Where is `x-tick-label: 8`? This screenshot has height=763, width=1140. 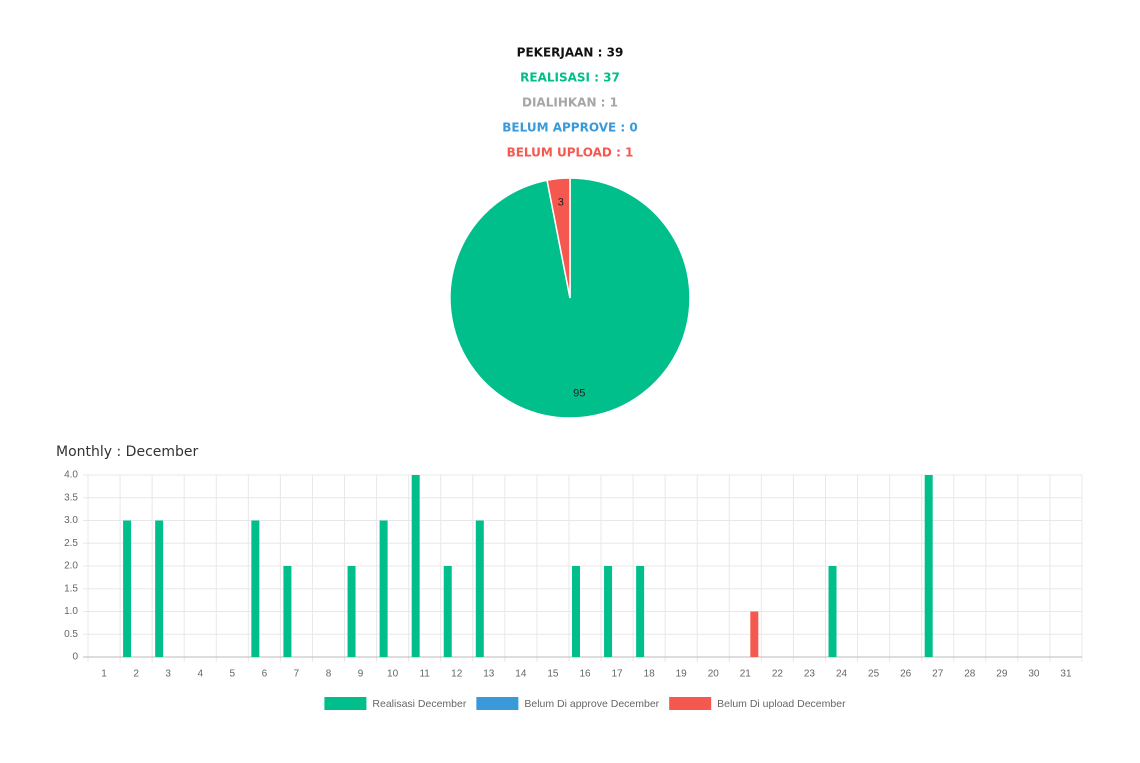
x-tick-label: 8 is located at coordinates (329, 674).